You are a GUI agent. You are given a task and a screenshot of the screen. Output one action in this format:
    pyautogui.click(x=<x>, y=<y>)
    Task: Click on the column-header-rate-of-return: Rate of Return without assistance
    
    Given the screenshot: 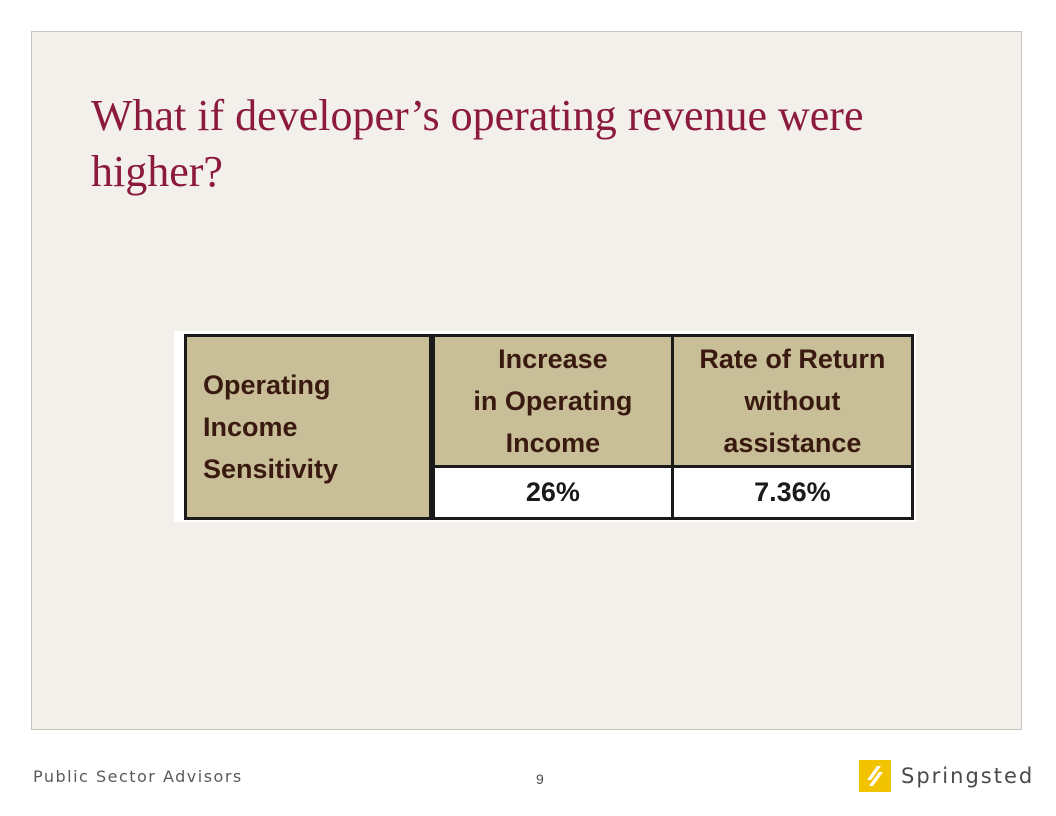 What is the action you would take?
    pyautogui.click(x=792, y=401)
    